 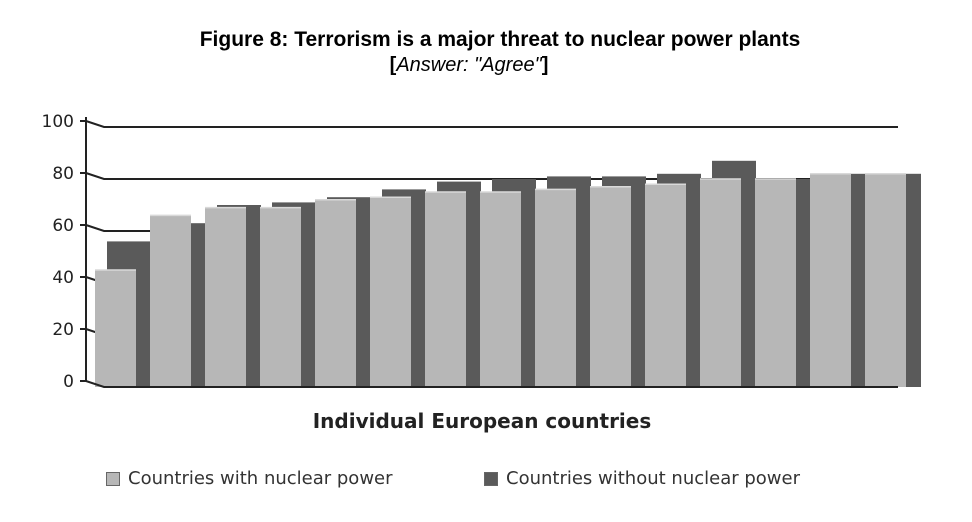 I want to click on legend-item-without-nuclear: Countries without nuclear power, so click(x=642, y=478).